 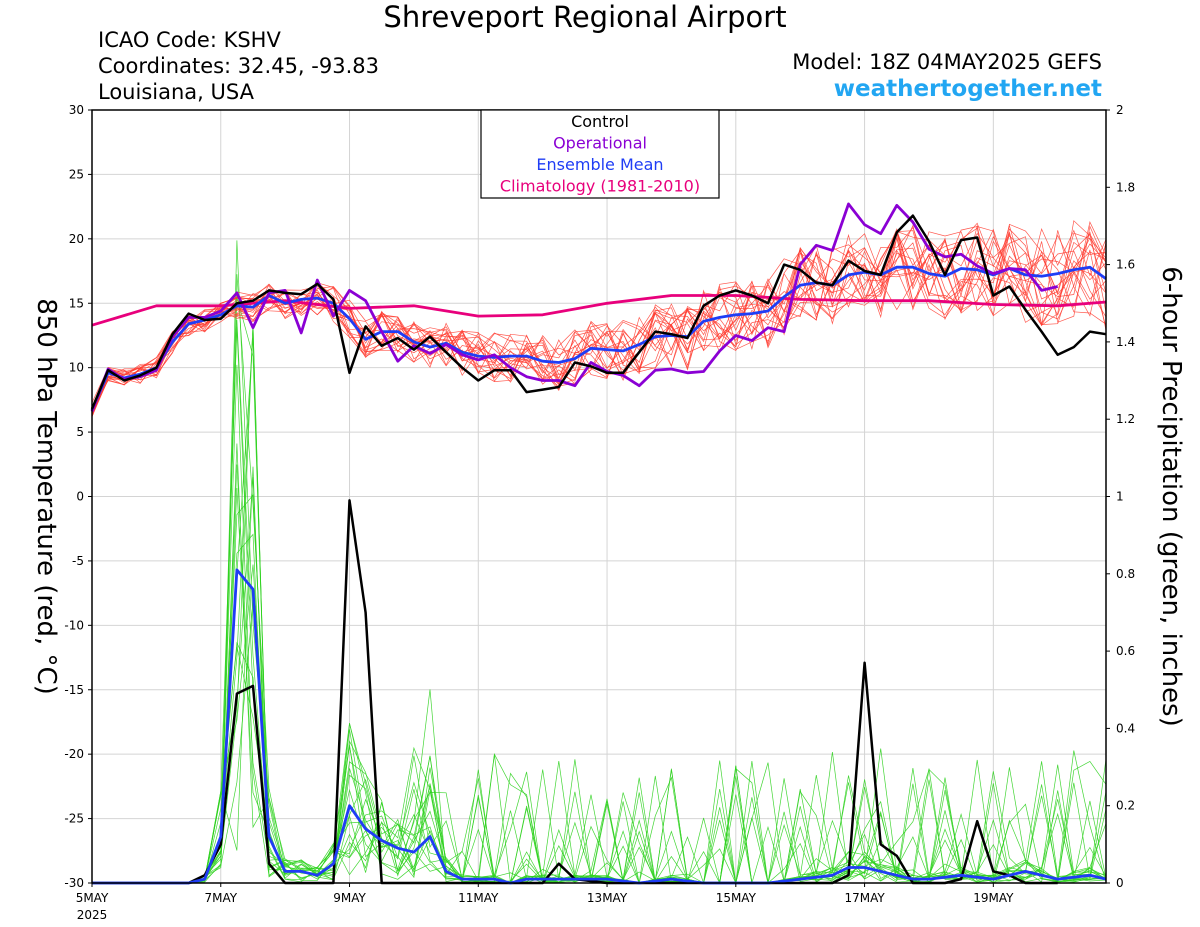 I want to click on y-left-tick-label: 30, so click(x=76, y=110).